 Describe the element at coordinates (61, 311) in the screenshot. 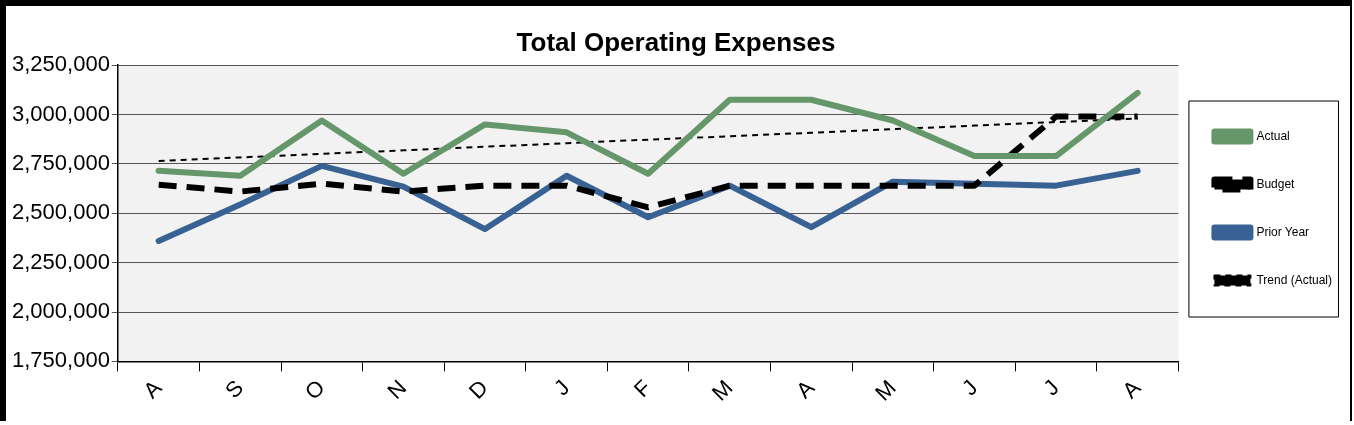

I see `y-tick-label: 2,000,000` at that location.